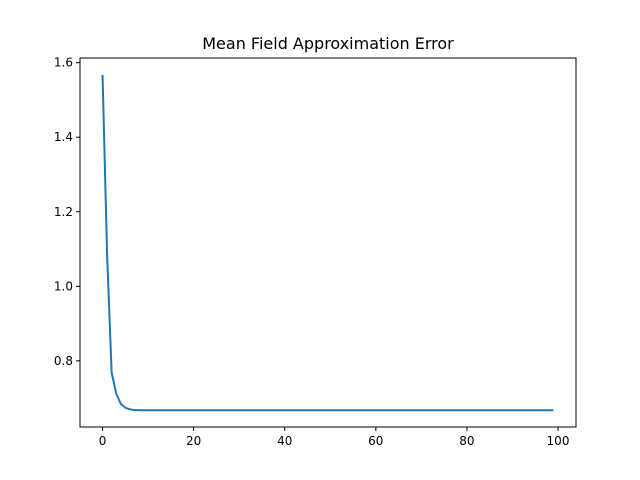 Image resolution: width=640 pixels, height=480 pixels. What do you see at coordinates (328, 43) in the screenshot?
I see `chart-title: Mean Field Approximation Error` at bounding box center [328, 43].